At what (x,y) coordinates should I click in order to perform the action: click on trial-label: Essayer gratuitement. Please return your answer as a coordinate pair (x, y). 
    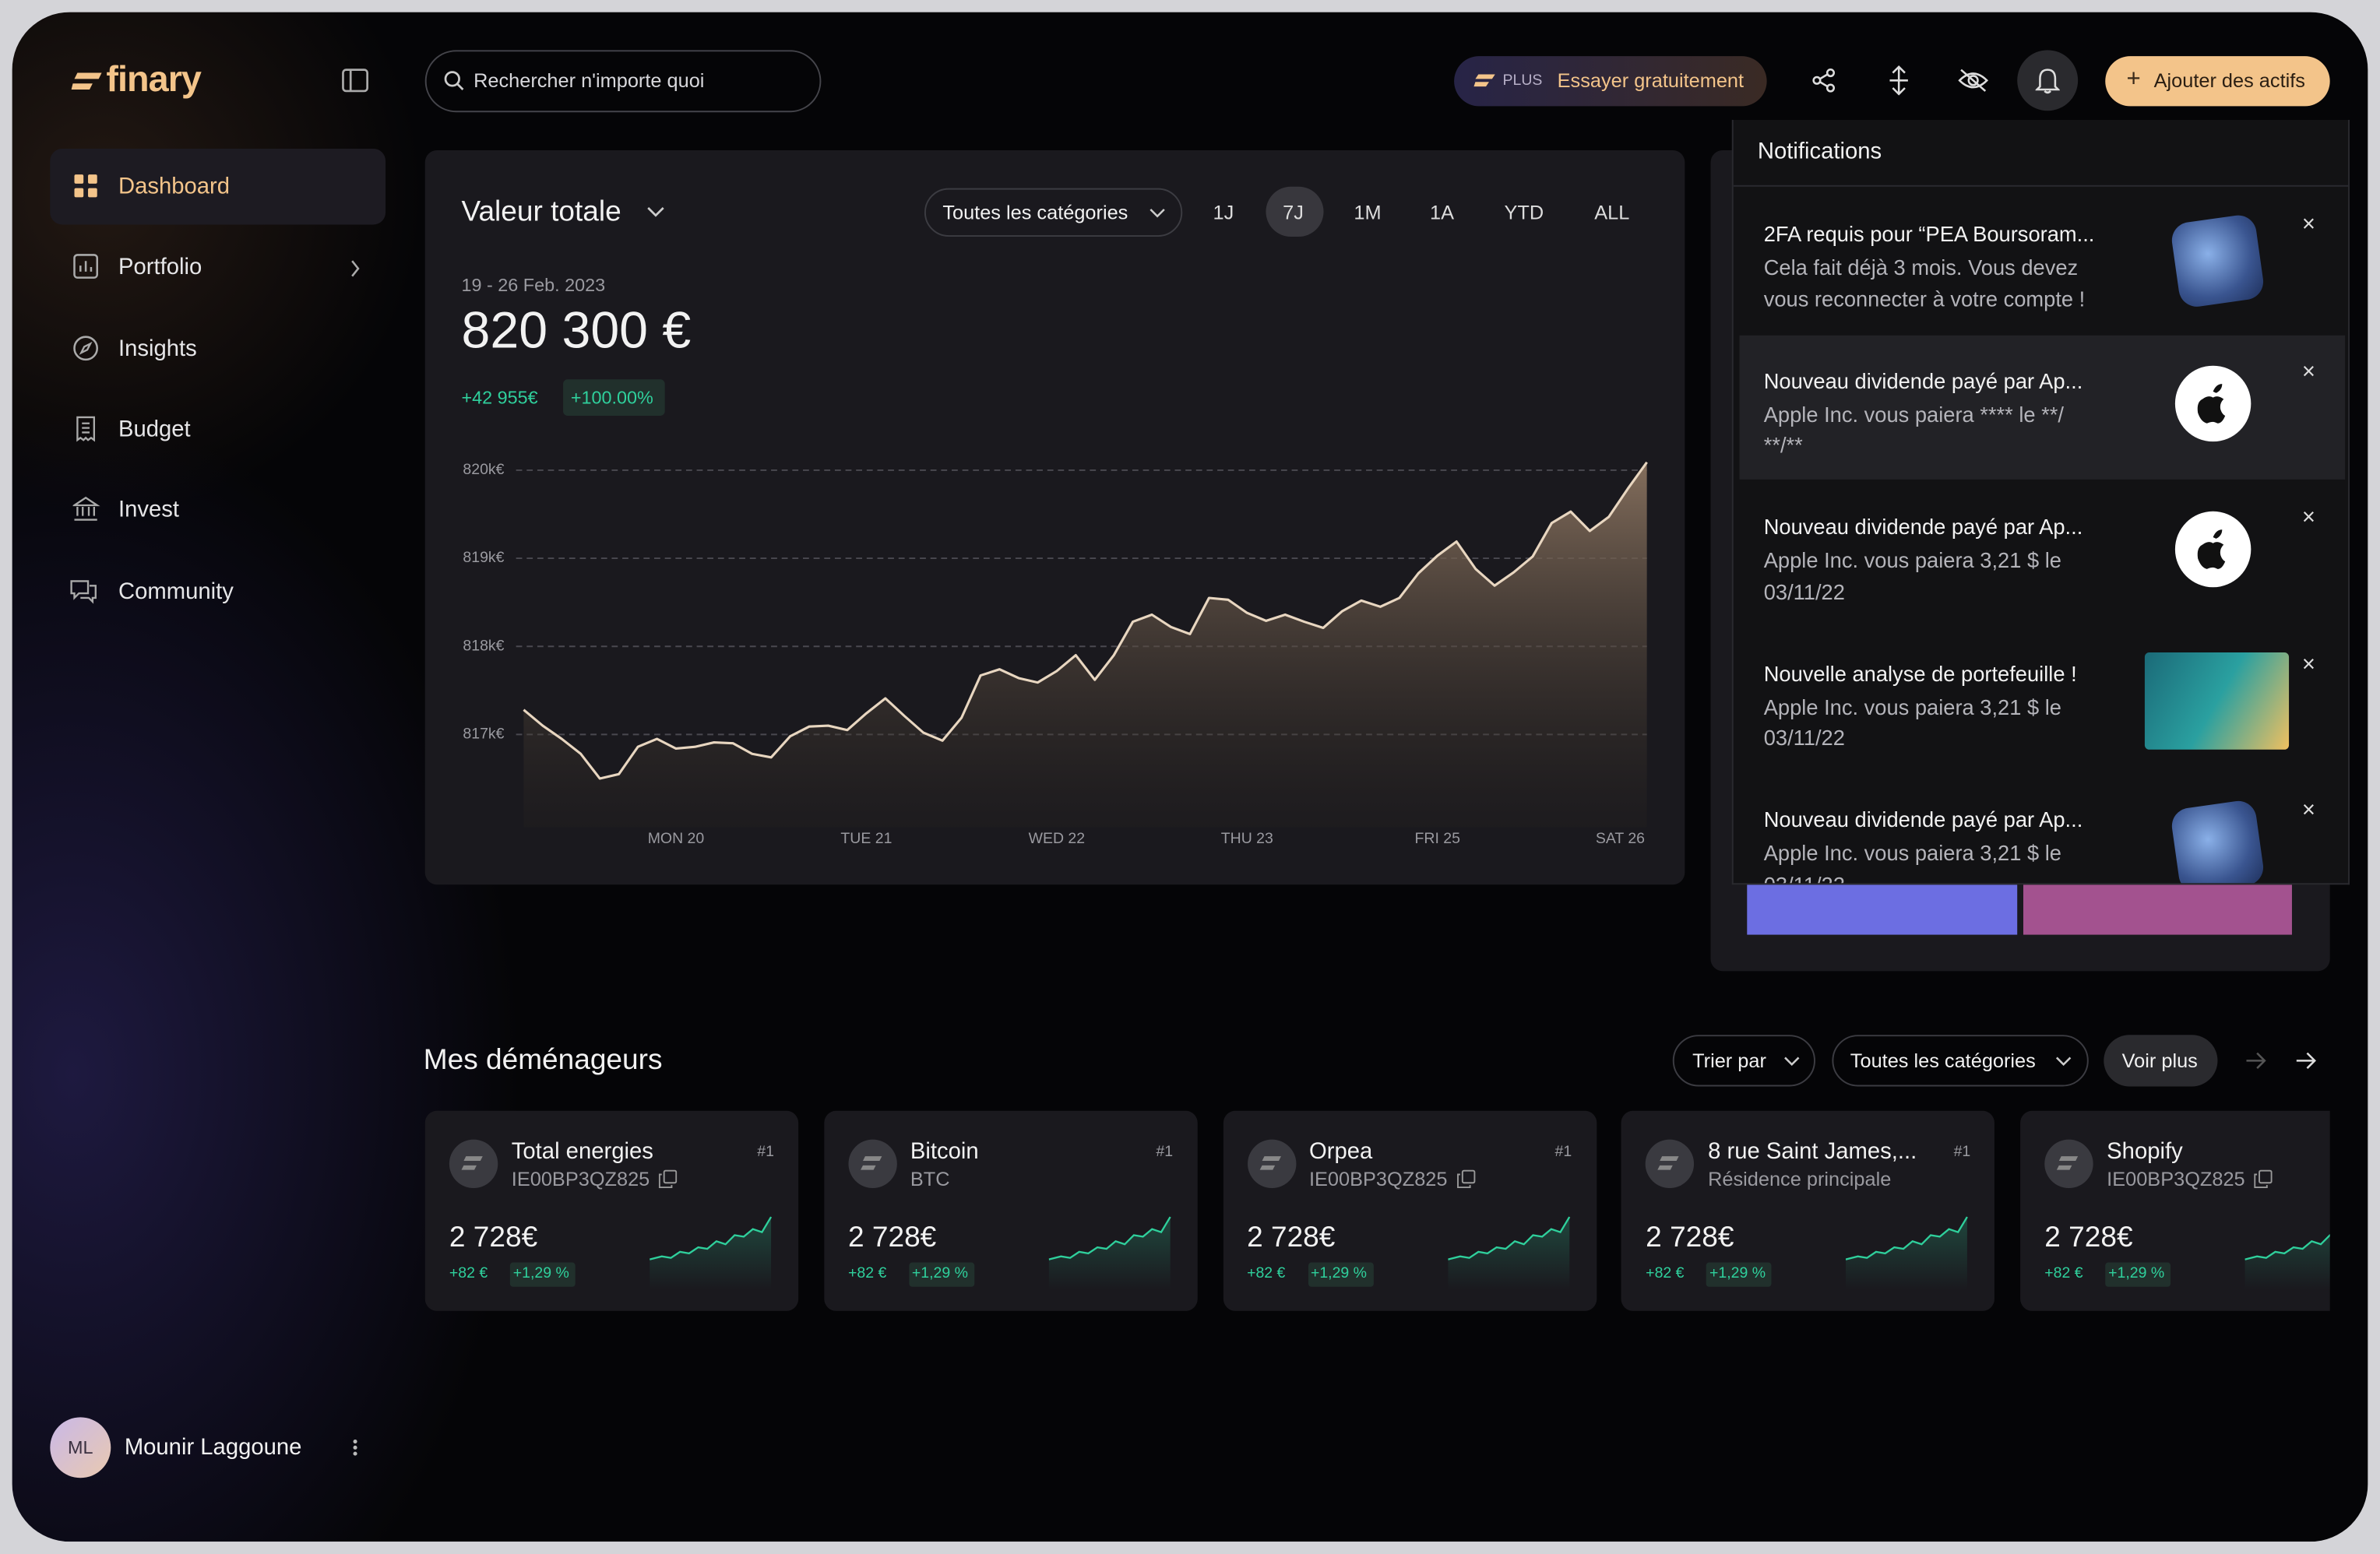
    Looking at the image, I should click on (1651, 80).